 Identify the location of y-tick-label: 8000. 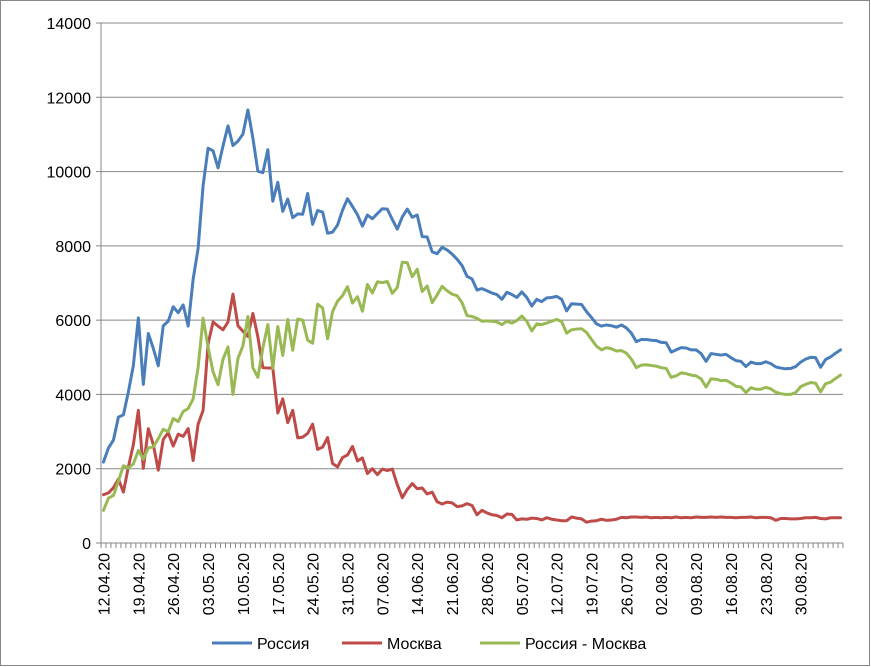
(73, 247).